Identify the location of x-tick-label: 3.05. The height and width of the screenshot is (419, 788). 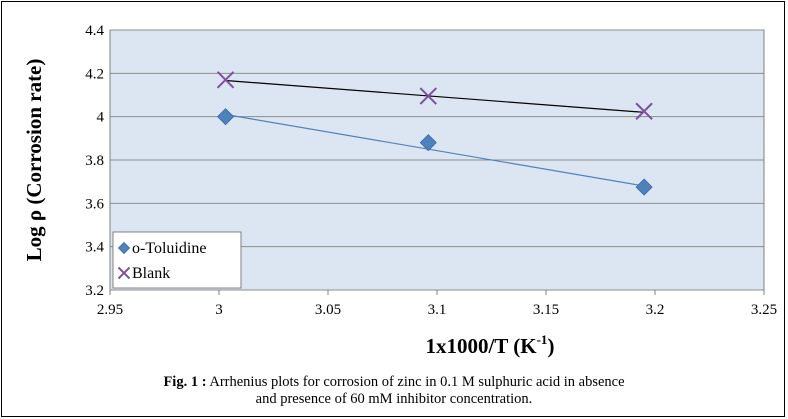
(328, 310).